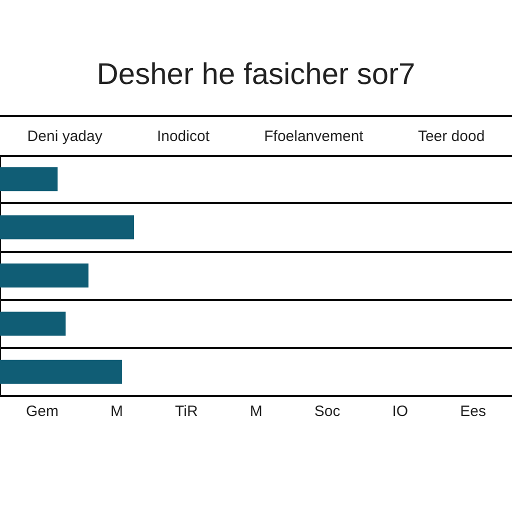 This screenshot has height=512, width=512. What do you see at coordinates (64, 136) in the screenshot?
I see `text: Deni yaday` at bounding box center [64, 136].